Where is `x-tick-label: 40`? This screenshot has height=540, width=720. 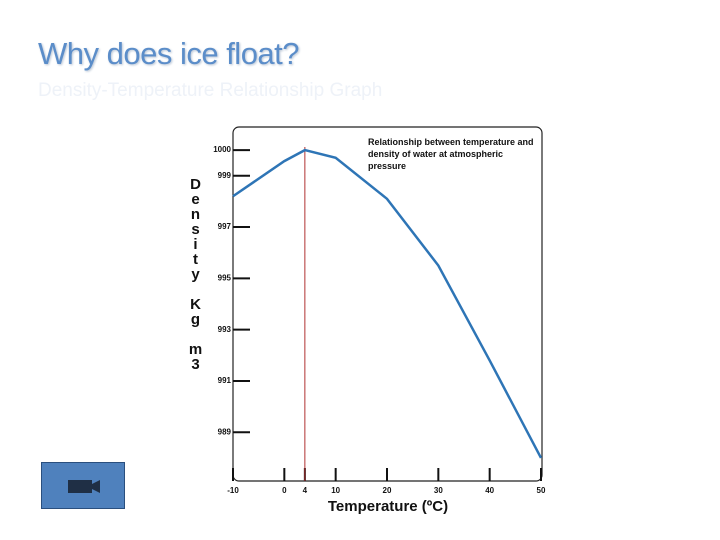 x-tick-label: 40 is located at coordinates (489, 490).